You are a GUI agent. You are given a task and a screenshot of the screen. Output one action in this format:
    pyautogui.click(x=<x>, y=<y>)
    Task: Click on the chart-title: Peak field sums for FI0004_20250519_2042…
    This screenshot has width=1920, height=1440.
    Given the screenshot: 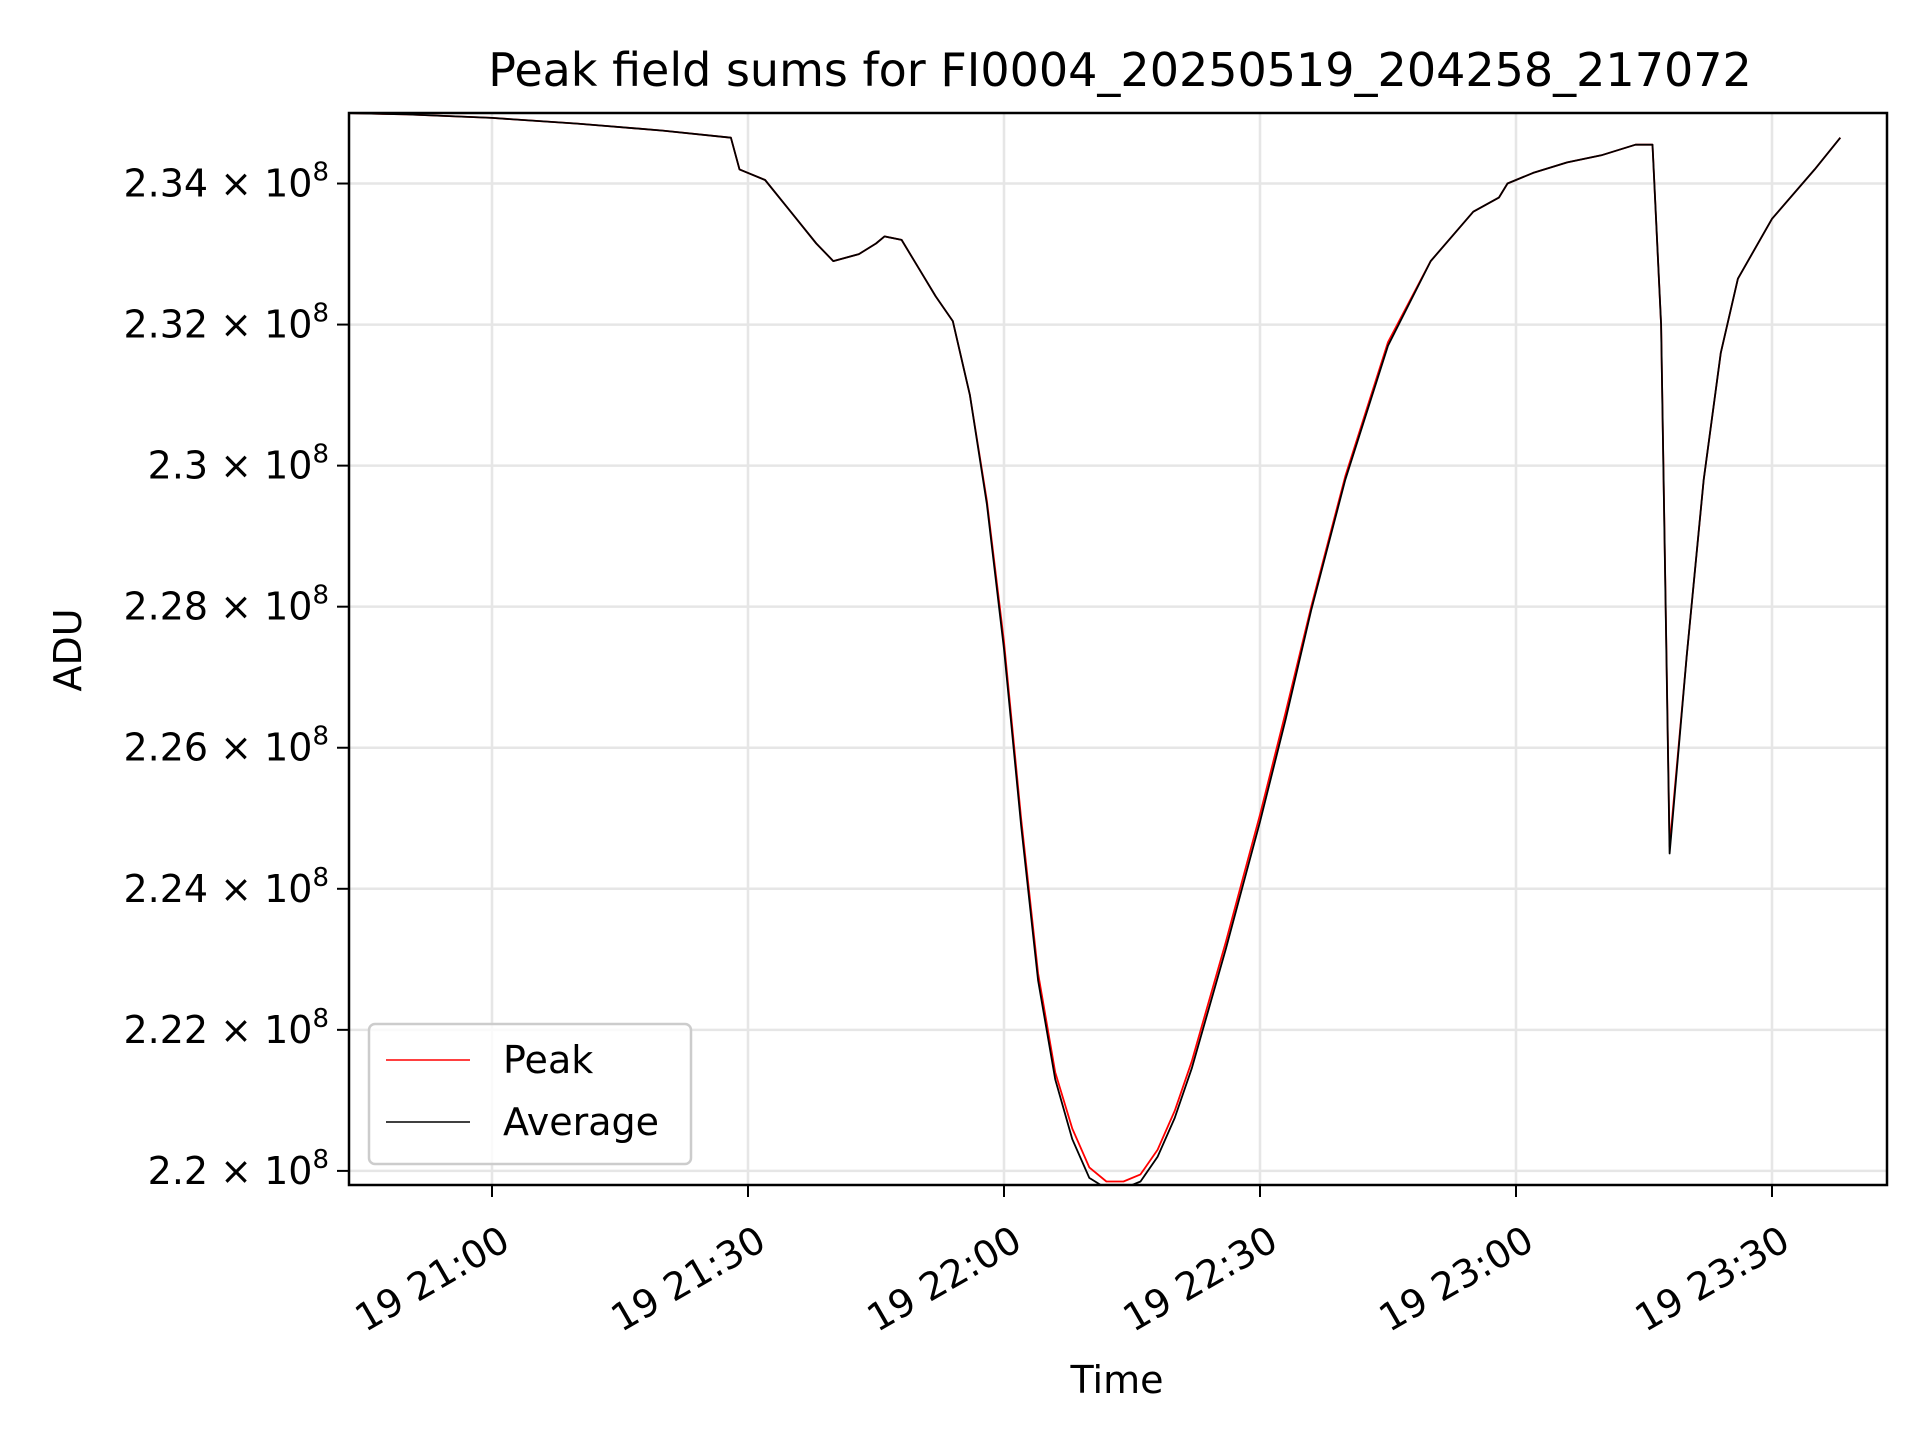 What is the action you would take?
    pyautogui.click(x=1120, y=70)
    